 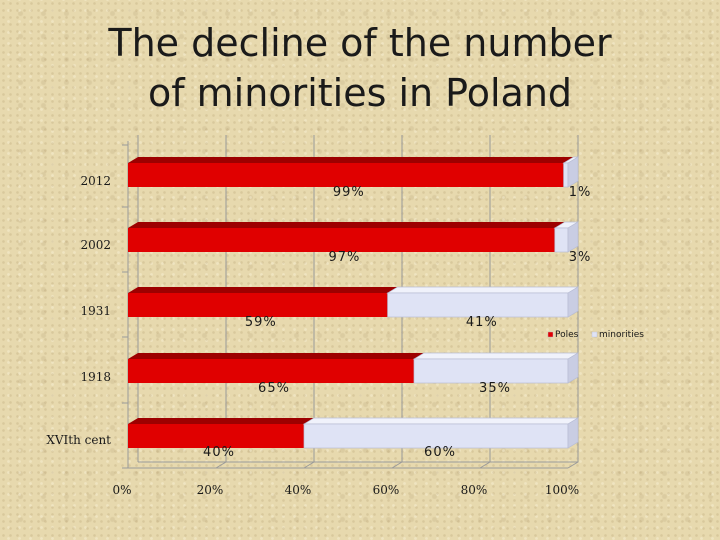 What do you see at coordinates (345, 490) in the screenshot?
I see `x-axis-ticks: 0% 20% 40% 60% 80% 100%` at bounding box center [345, 490].